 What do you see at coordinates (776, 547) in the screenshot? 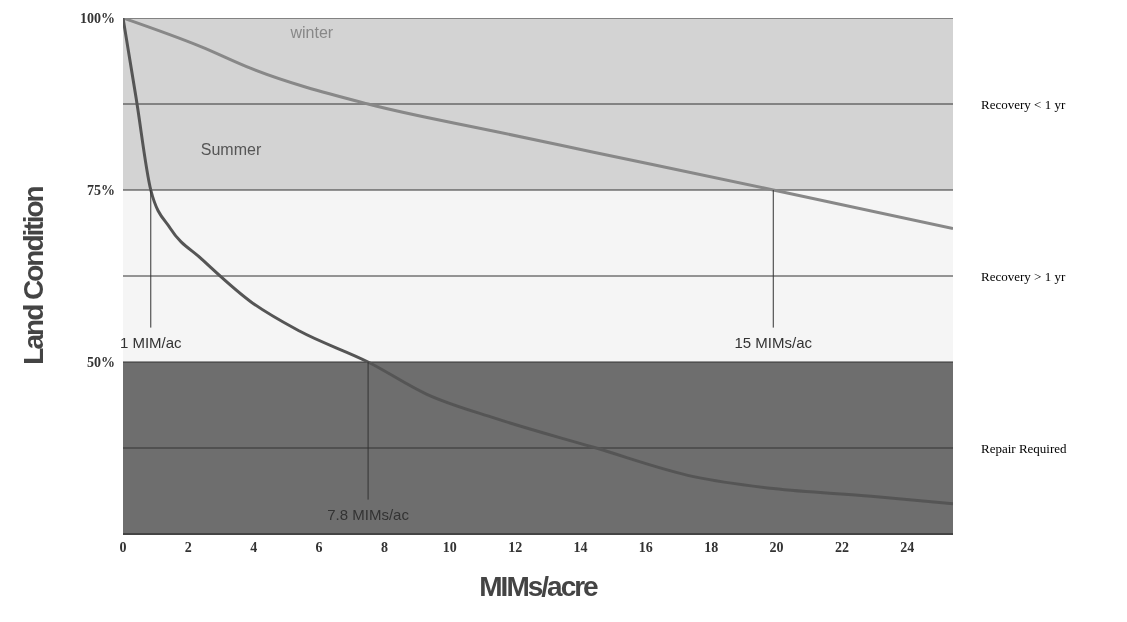
I see `x-tick-label: 20` at bounding box center [776, 547].